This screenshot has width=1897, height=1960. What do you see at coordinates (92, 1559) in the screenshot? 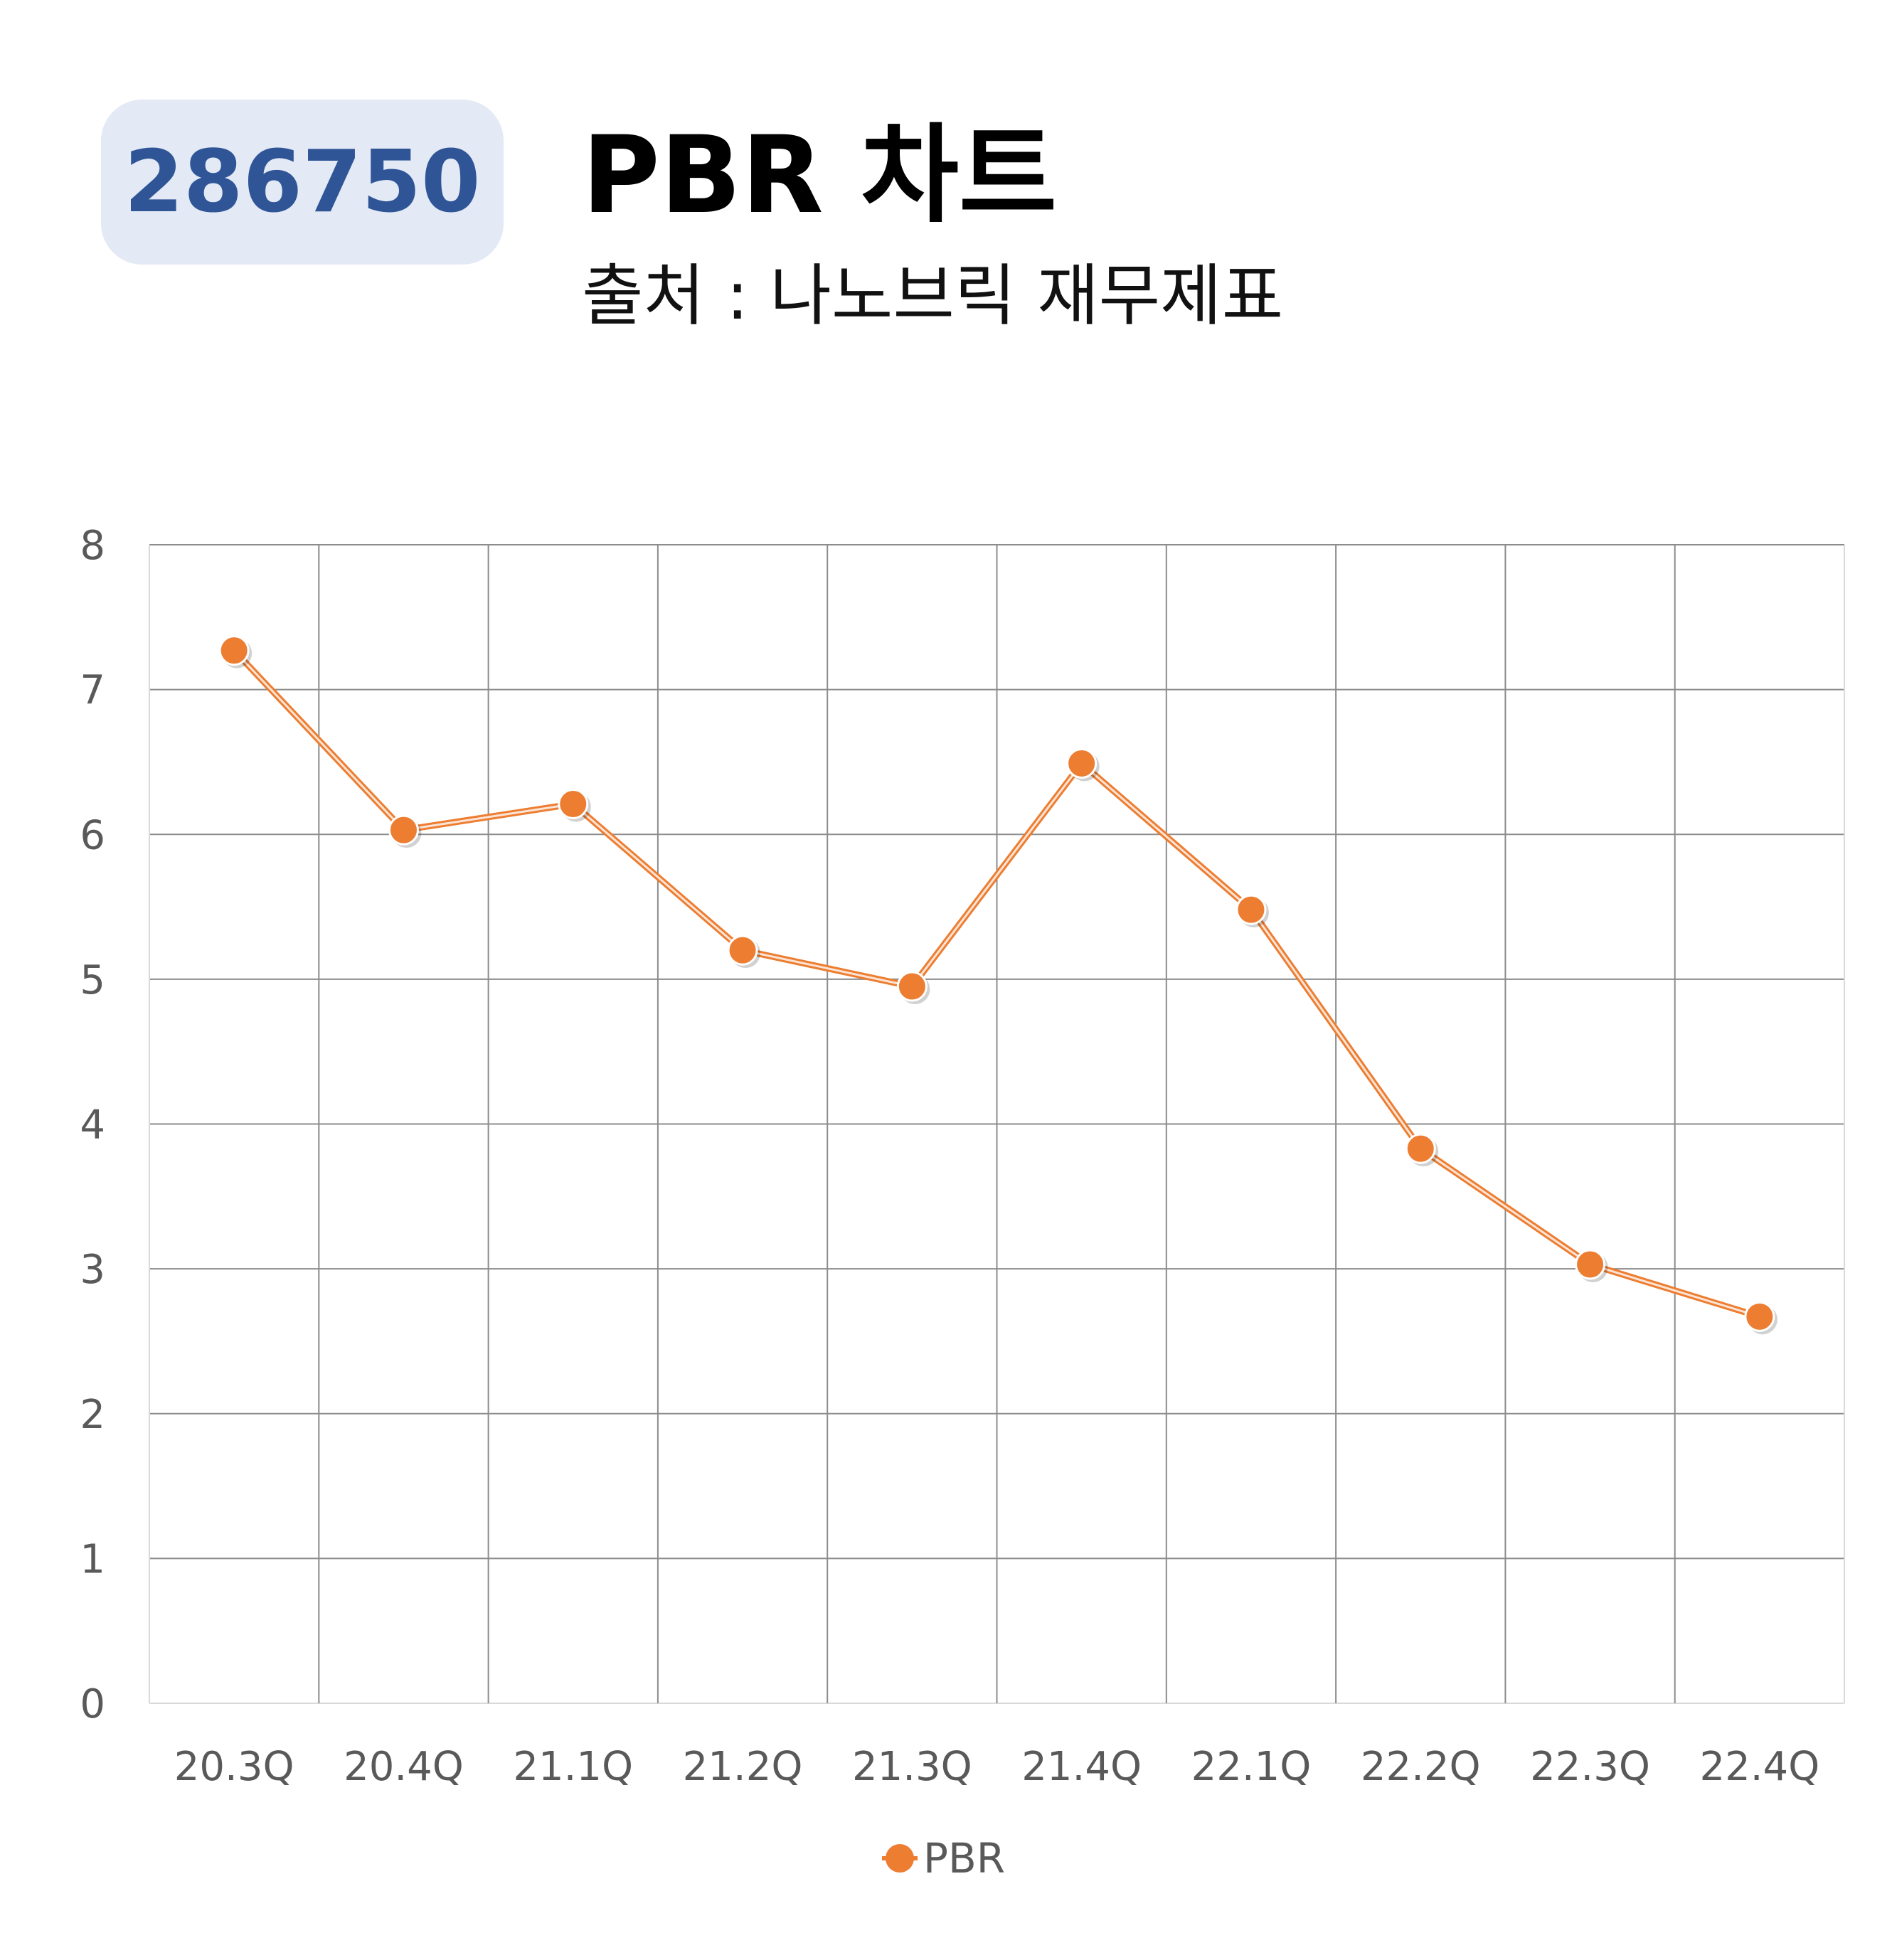
I see `y-tick-label: 1` at bounding box center [92, 1559].